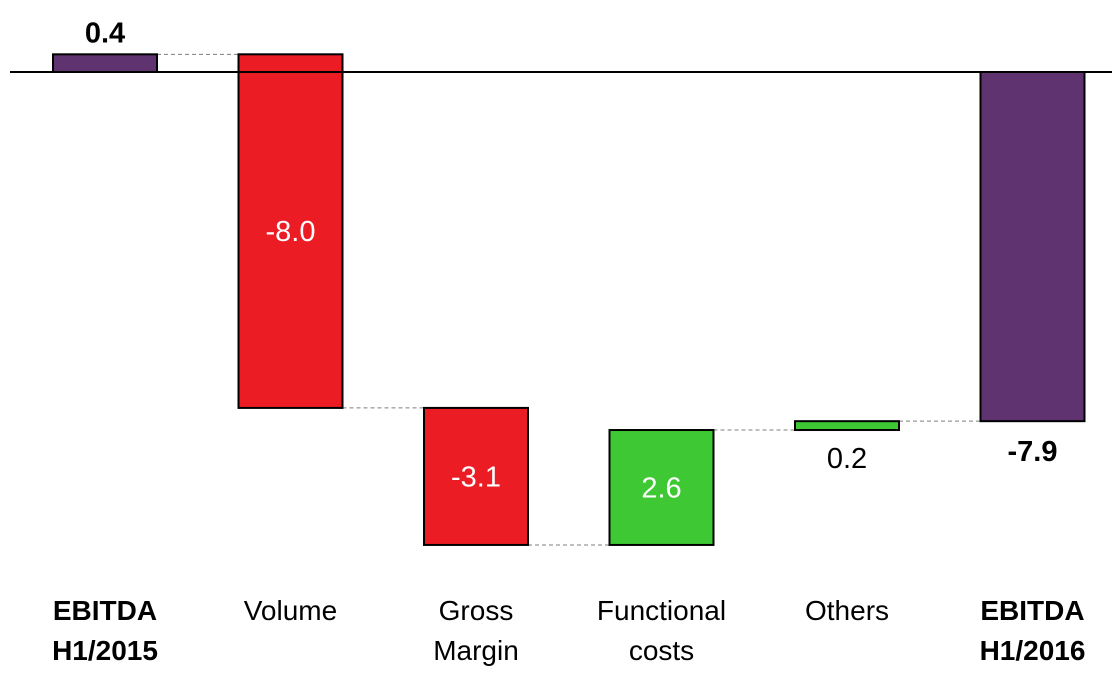 The width and height of the screenshot is (1112, 675). What do you see at coordinates (476, 630) in the screenshot?
I see `category-label-2: Gross Margin` at bounding box center [476, 630].